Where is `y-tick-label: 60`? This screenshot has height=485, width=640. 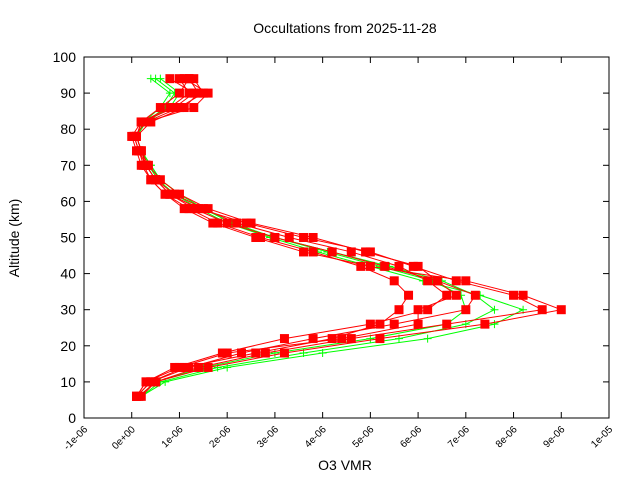
y-tick-label: 60 is located at coordinates (68, 201).